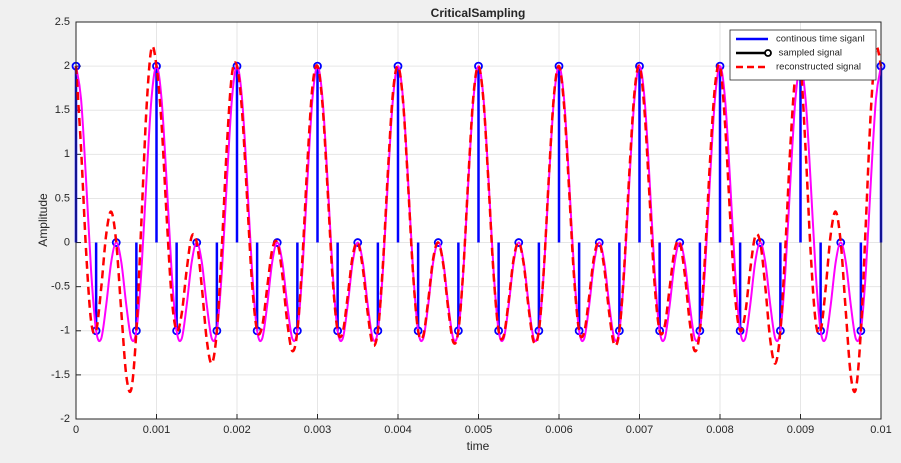 Image resolution: width=901 pixels, height=463 pixels. Describe the element at coordinates (818, 67) in the screenshot. I see `legend-label: reconstructed signal` at that location.